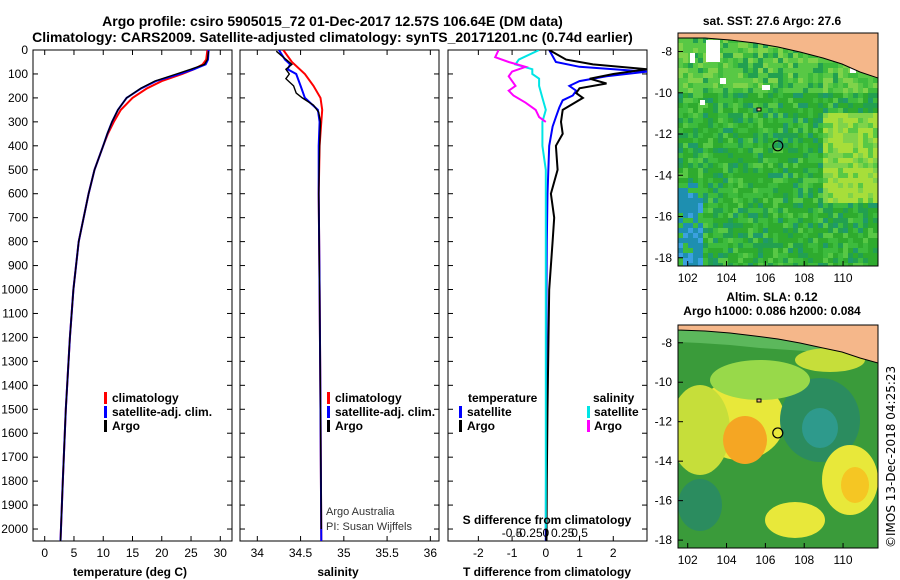 The height and width of the screenshot is (580, 900). What do you see at coordinates (126, 426) in the screenshot?
I see `legend-label: Argo` at bounding box center [126, 426].